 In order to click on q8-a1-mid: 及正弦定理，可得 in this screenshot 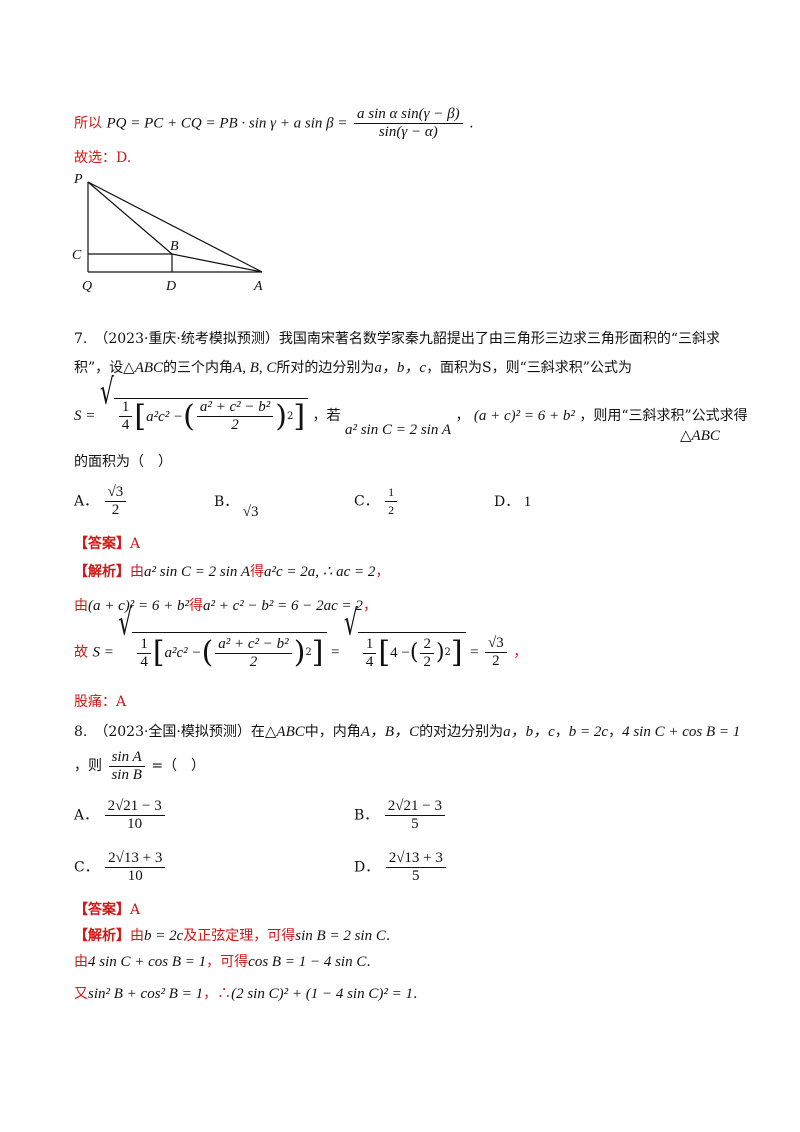, I will do `click(239, 936)`.